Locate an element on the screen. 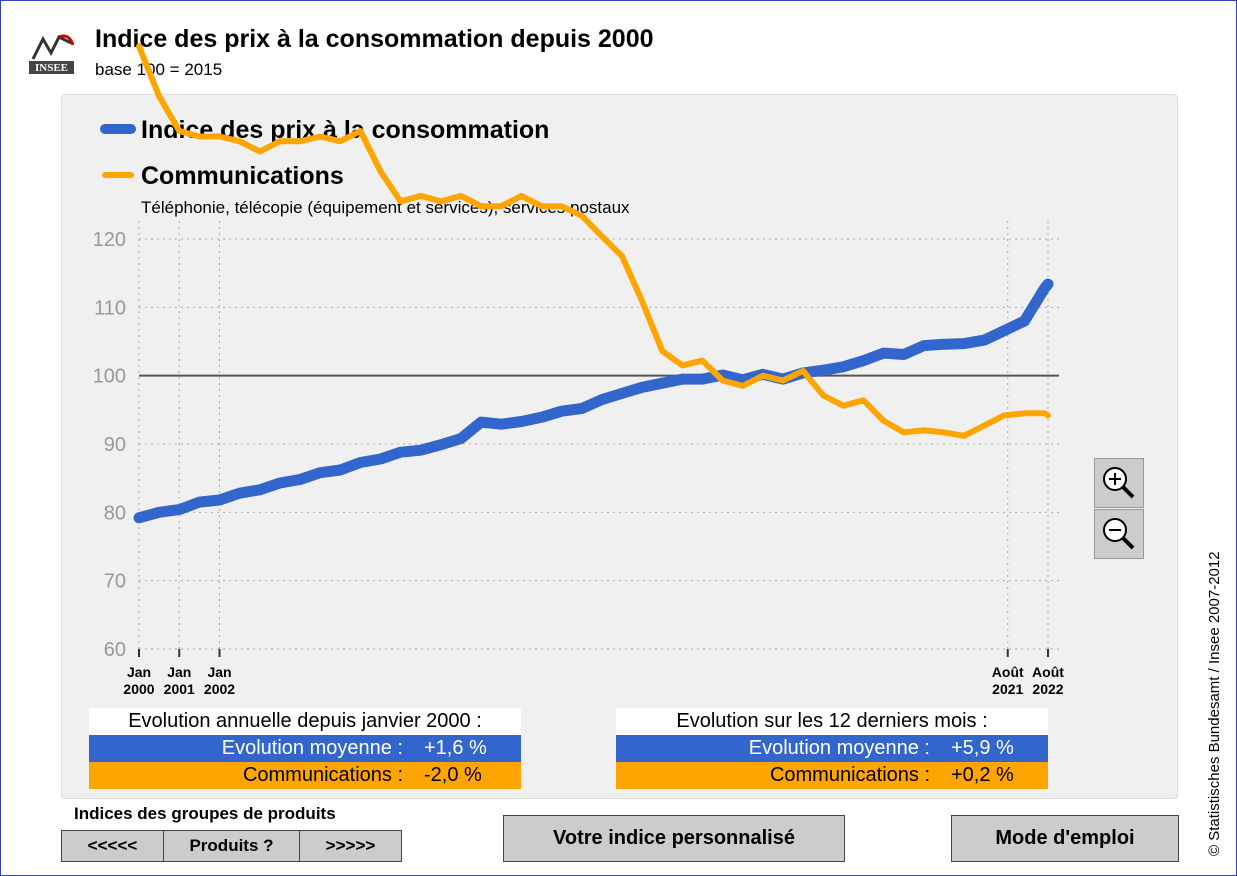 Image resolution: width=1237 pixels, height=876 pixels. x-tick-label: Jan 2000 is located at coordinates (139, 680).